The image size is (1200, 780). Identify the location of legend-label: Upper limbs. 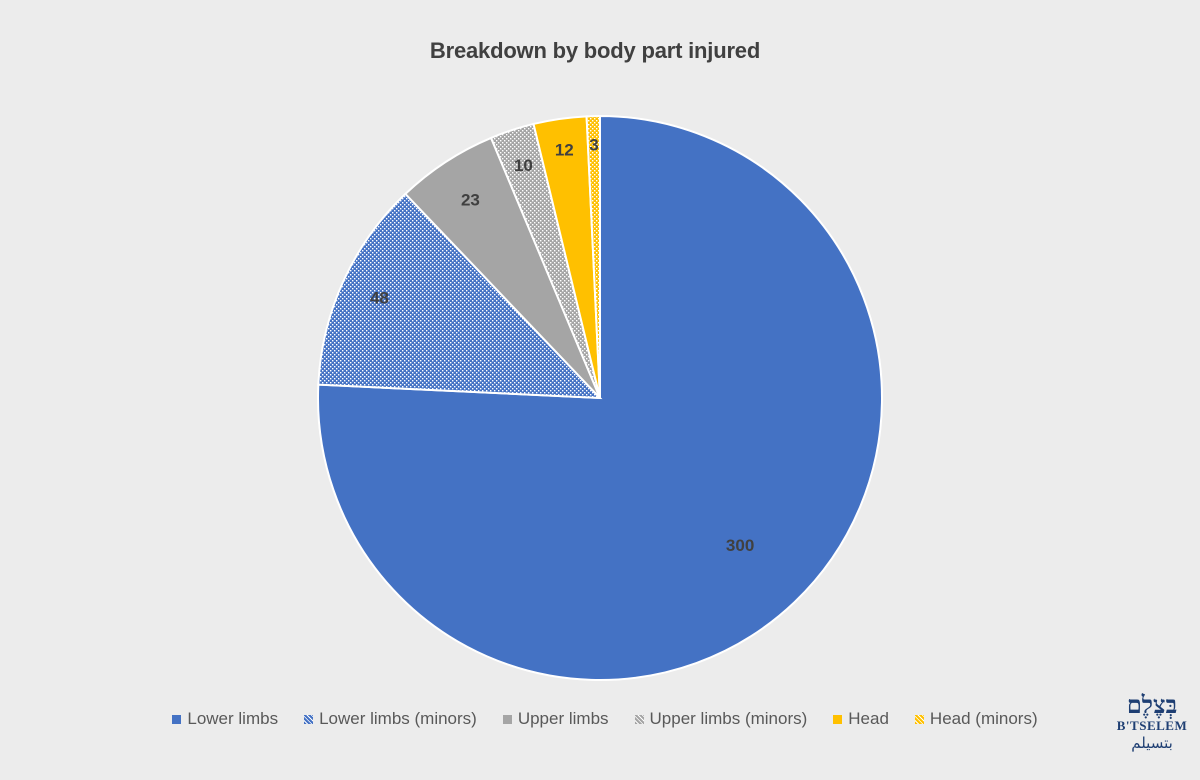
(563, 718).